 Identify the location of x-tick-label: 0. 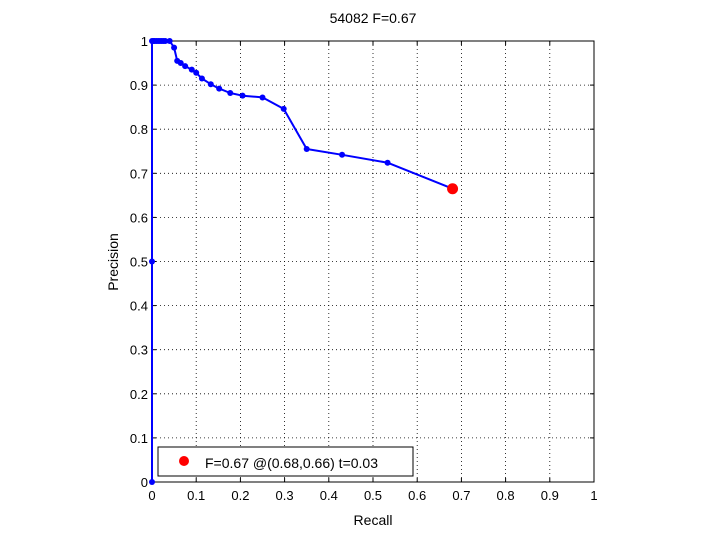
(151, 495).